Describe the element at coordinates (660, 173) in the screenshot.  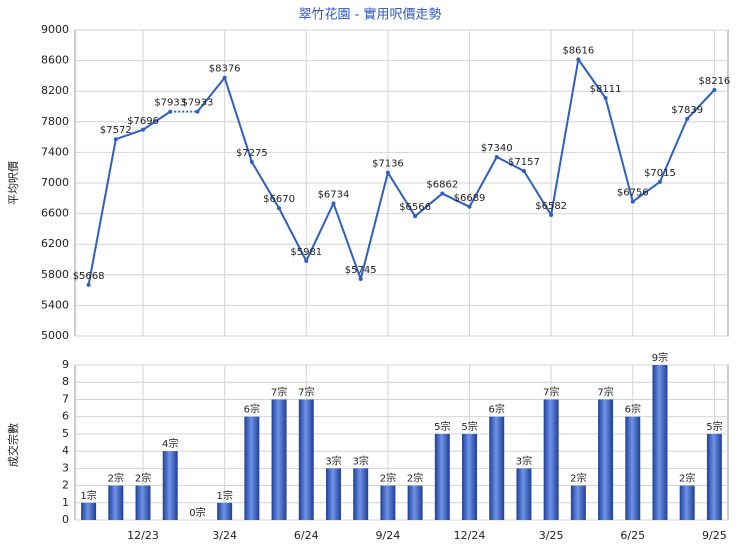
I see `data-label: $7015` at that location.